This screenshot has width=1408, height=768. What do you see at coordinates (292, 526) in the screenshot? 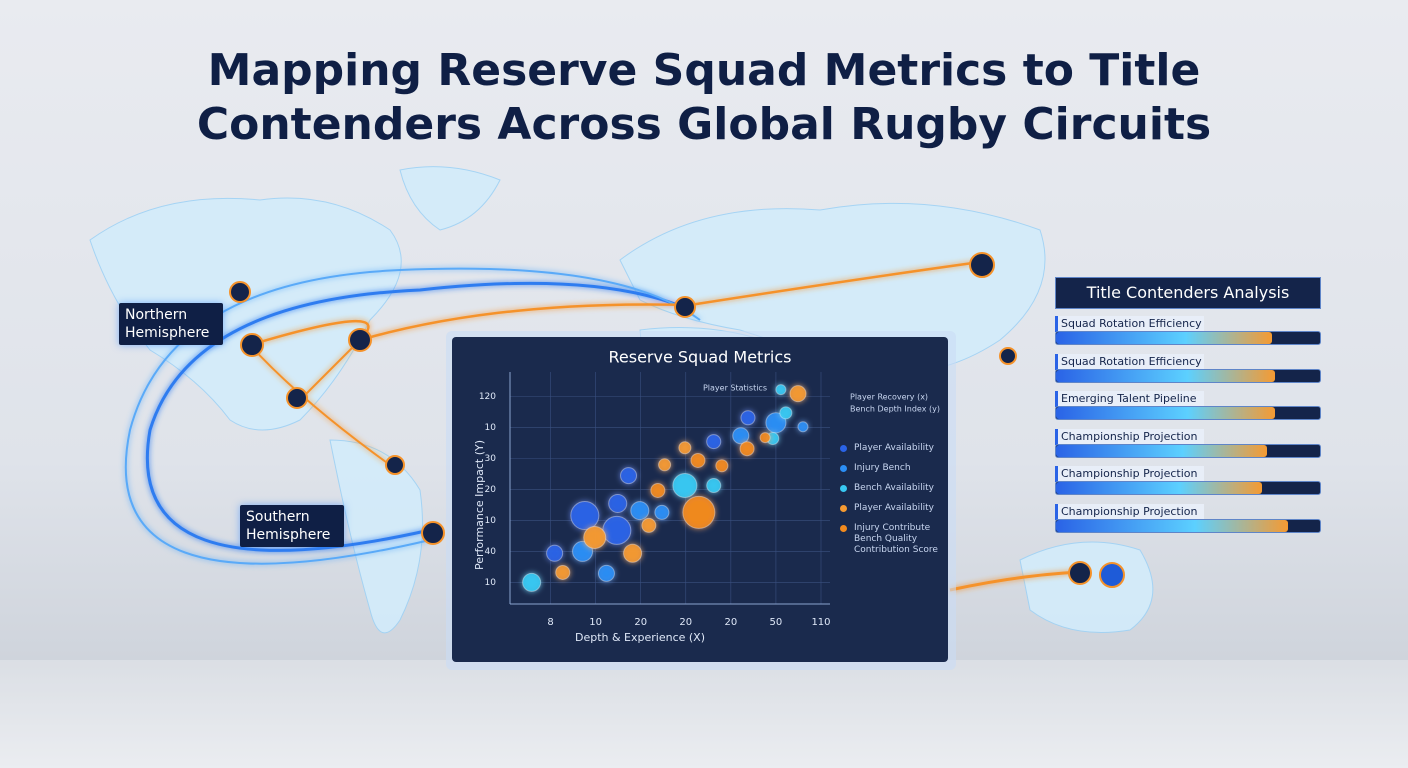
I see `map-label: Southern Hemisphere` at bounding box center [292, 526].